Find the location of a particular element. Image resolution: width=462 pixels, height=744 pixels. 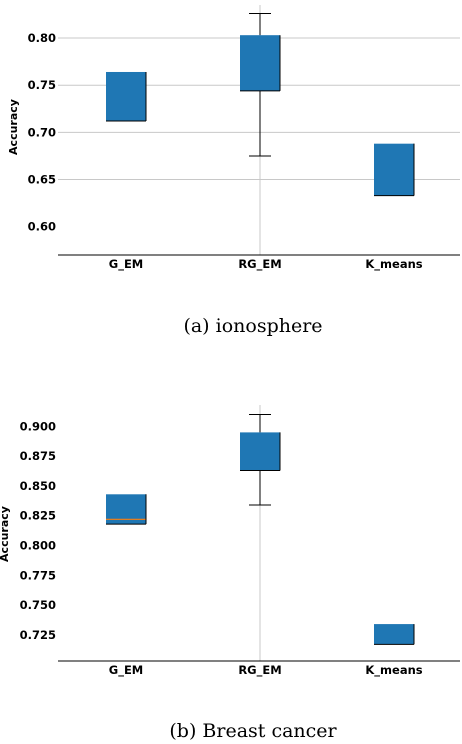

y-tick-label: 0.725 is located at coordinates (38, 635).